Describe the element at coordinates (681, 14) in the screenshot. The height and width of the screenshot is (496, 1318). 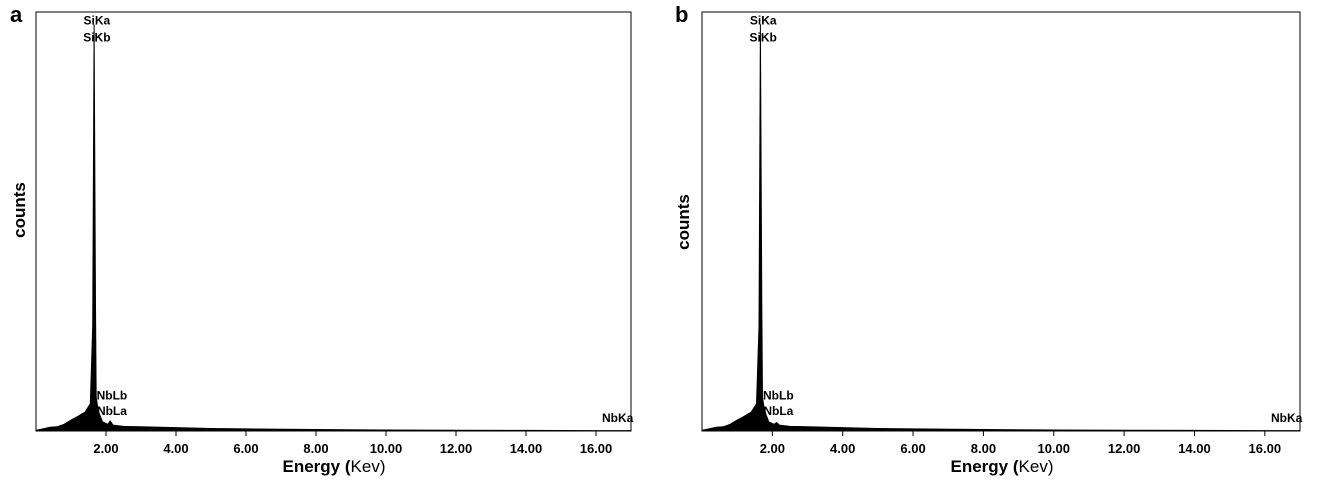
I see `panel-label: b` at that location.